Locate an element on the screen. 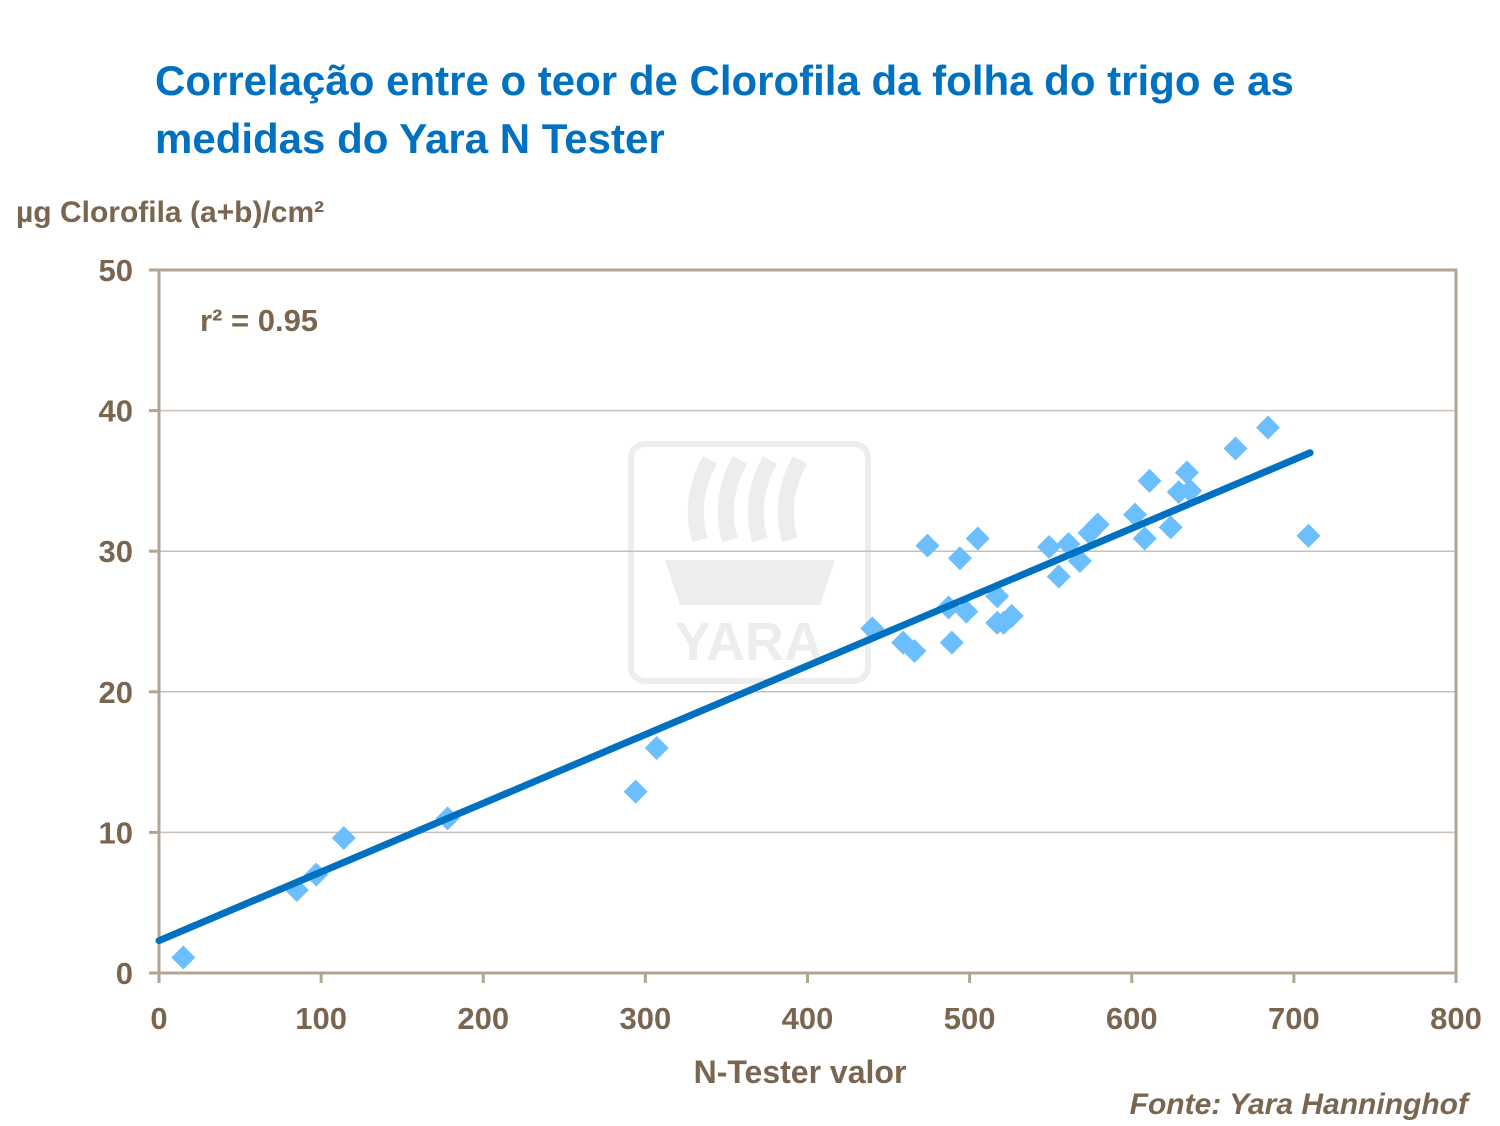 The height and width of the screenshot is (1126, 1500). x-tick-label: 600 is located at coordinates (1132, 1018).